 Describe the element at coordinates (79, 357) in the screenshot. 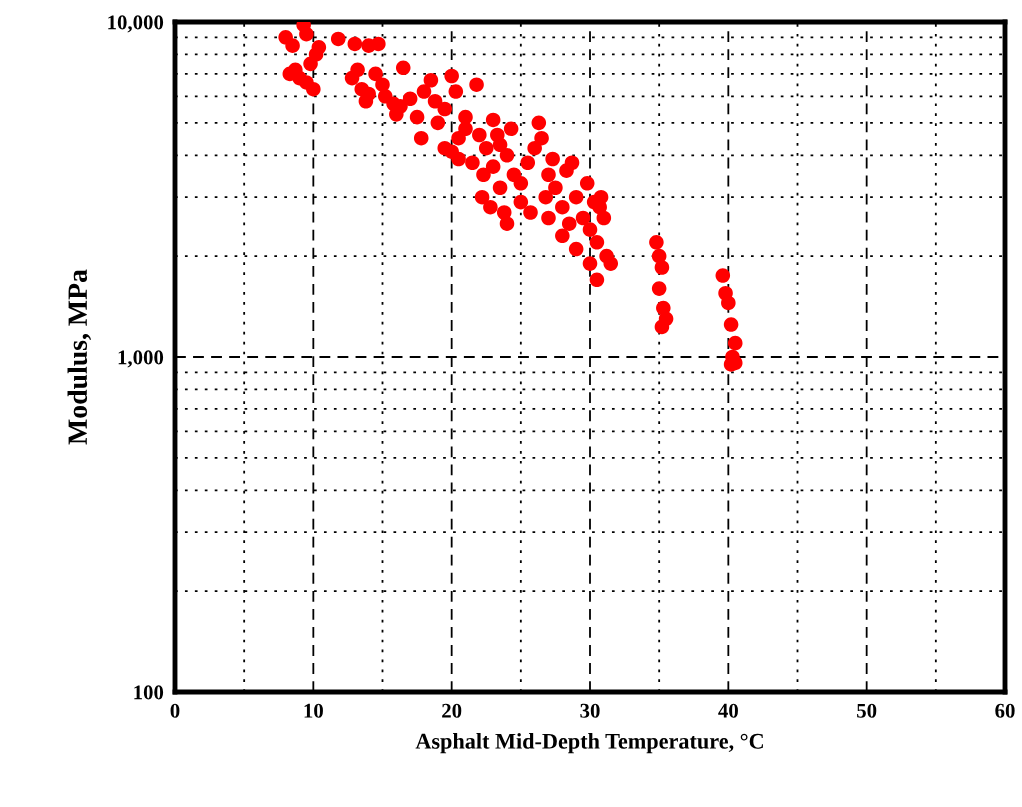

I see `y-axis-title: Modulus, MPa` at that location.